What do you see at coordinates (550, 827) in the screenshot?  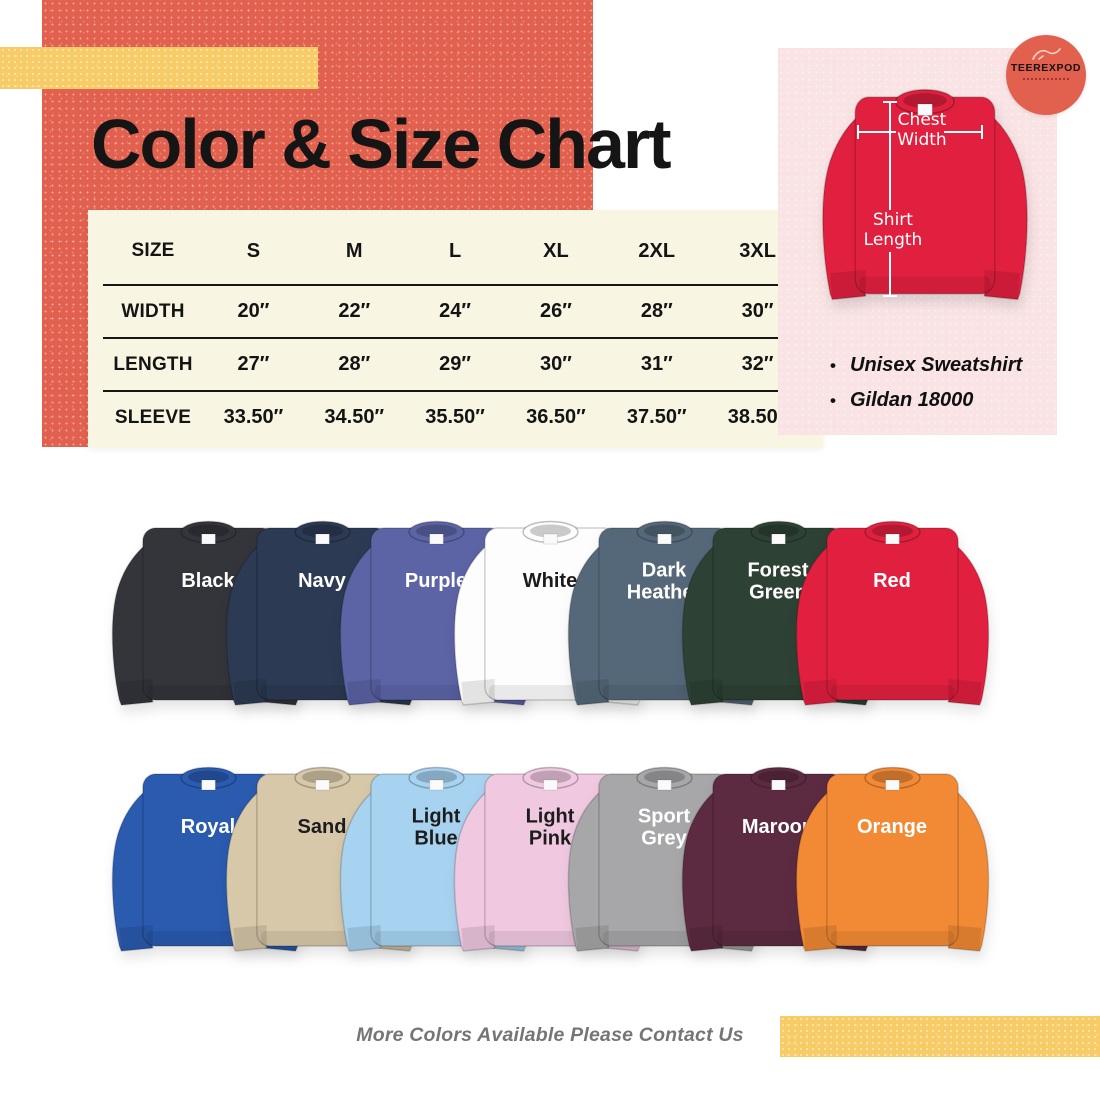 I see `color-name-label: Light Pink` at bounding box center [550, 827].